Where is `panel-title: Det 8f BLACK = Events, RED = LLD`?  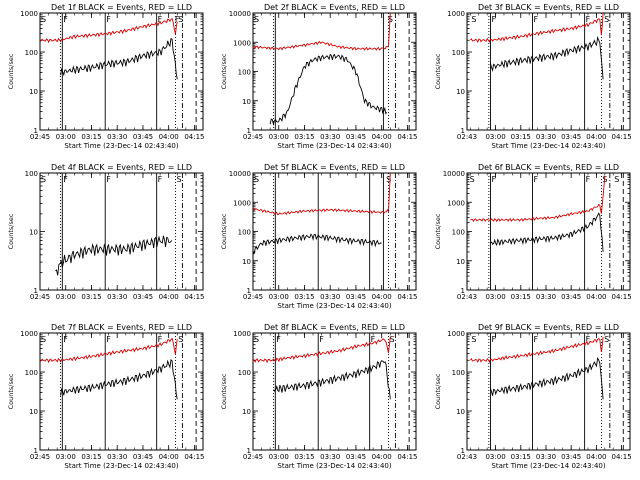
panel-title: Det 8f BLACK = Events, RED = LLD is located at coordinates (334, 327).